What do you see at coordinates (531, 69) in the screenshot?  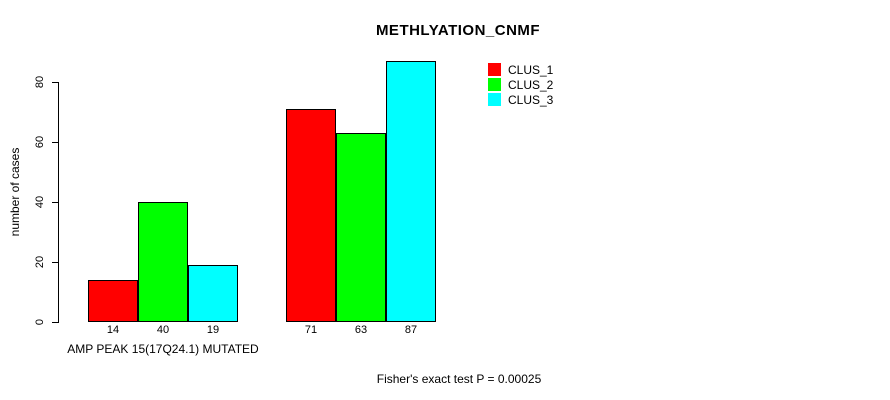 I see `legend-label: CLUS_1` at bounding box center [531, 69].